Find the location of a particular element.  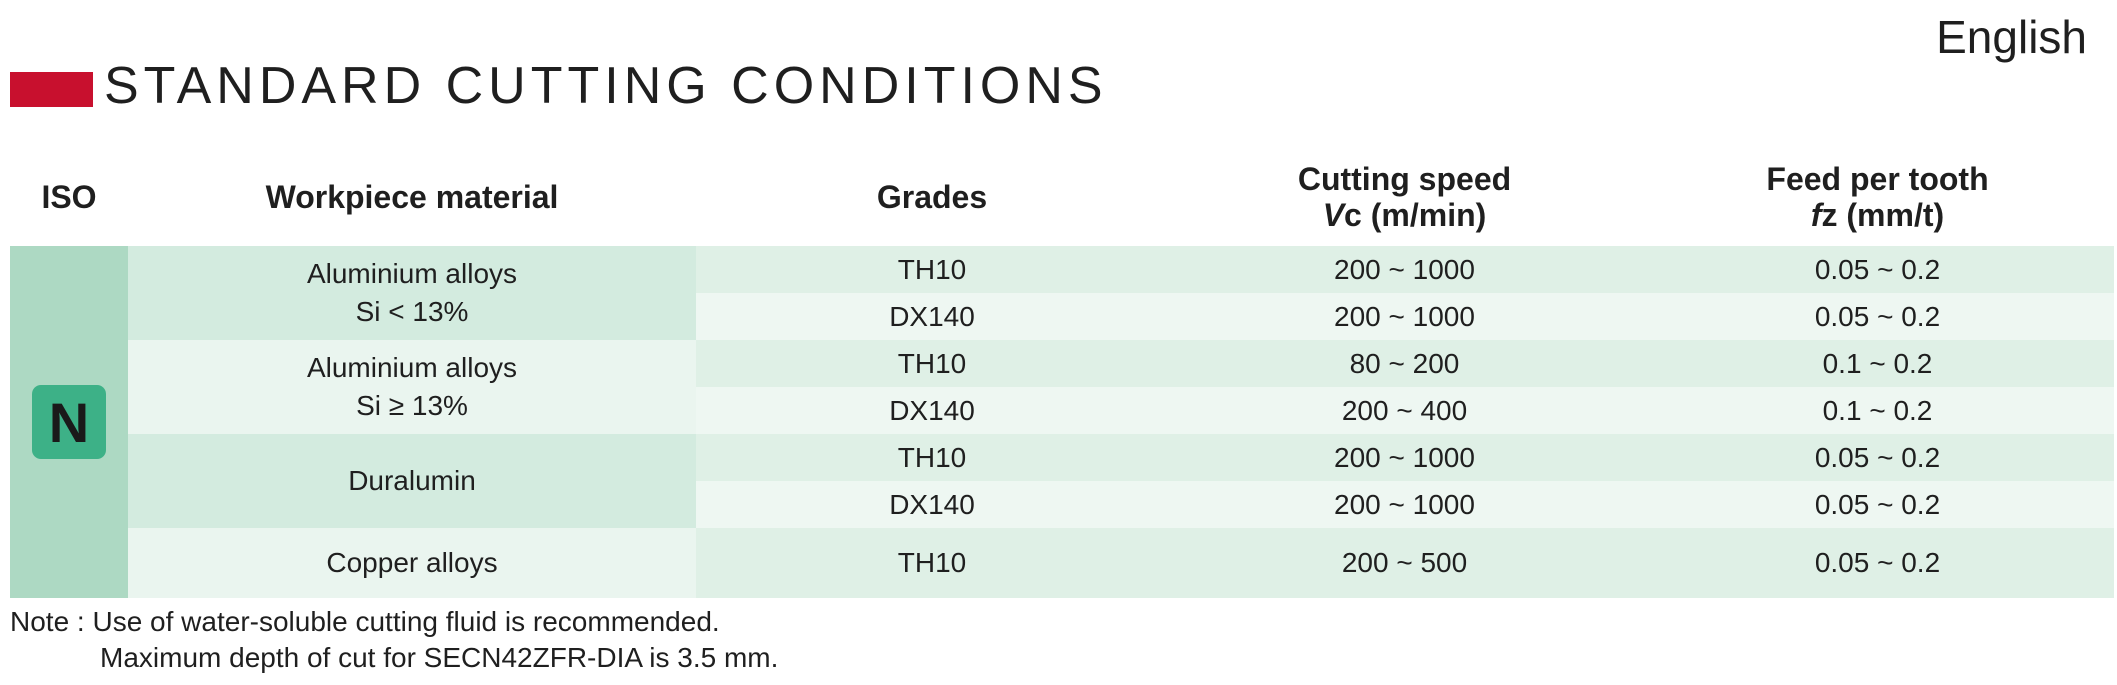

material-name: Duralumin is located at coordinates (412, 480).